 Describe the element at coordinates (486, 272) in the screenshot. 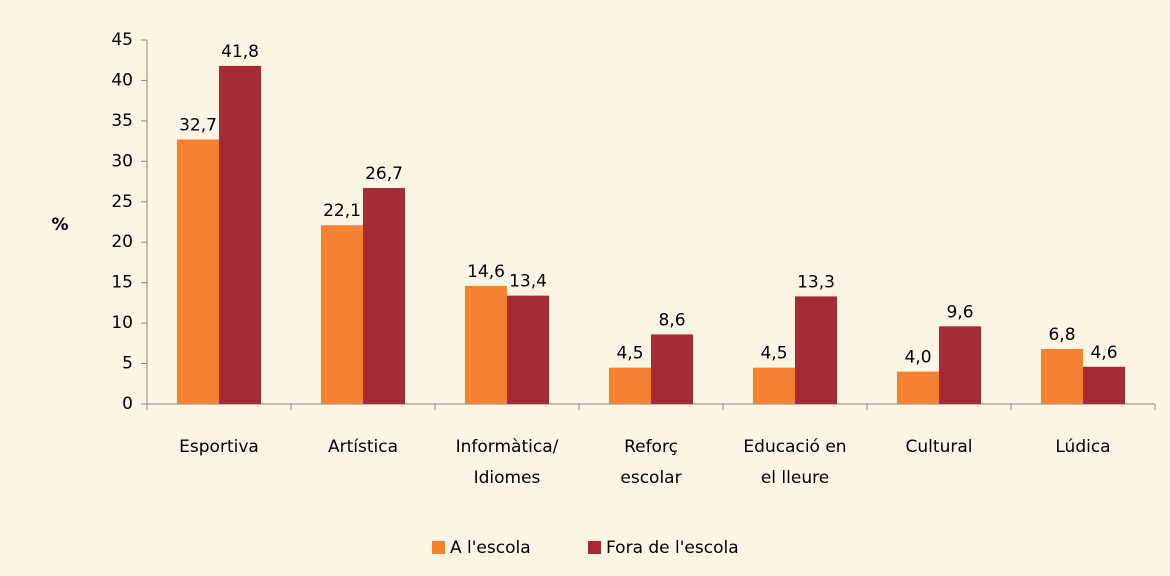

I see `data-label: 14,6` at that location.